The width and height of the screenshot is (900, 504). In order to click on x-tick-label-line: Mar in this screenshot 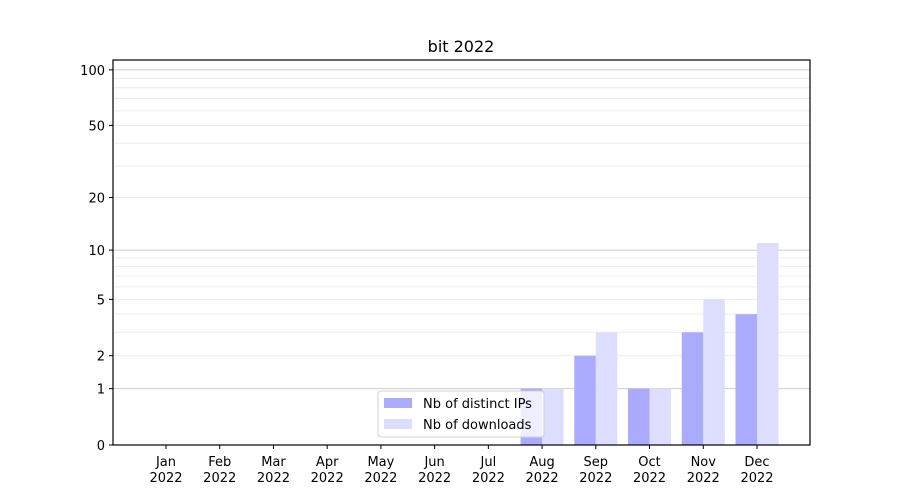, I will do `click(273, 462)`.